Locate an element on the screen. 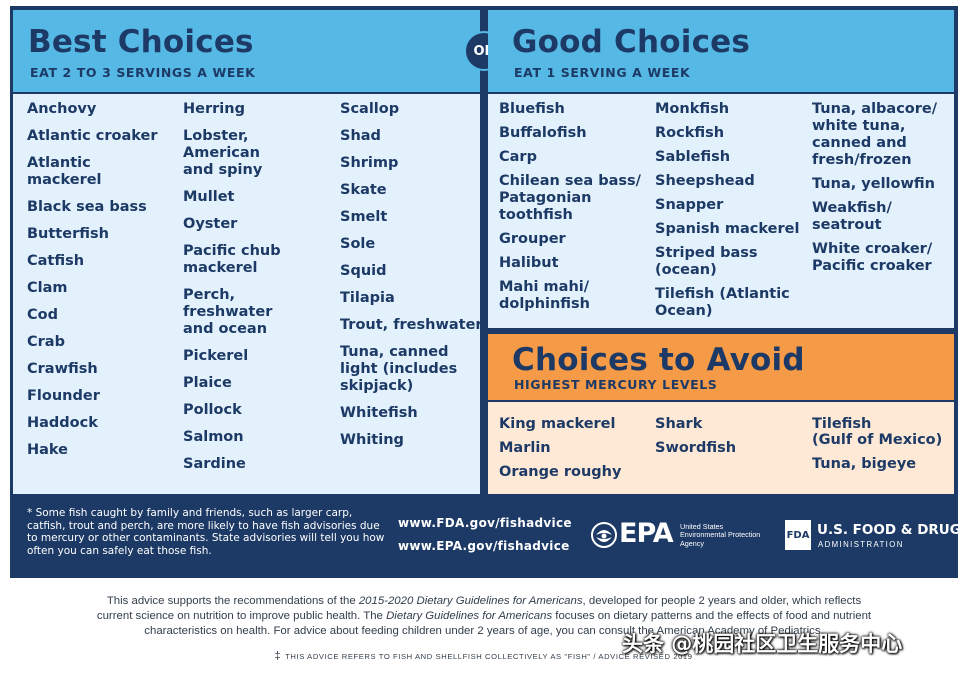 The image size is (967, 674). best-choices-header: Best Choices EAT 2 TO 3 SERVINGS A WEEK is located at coordinates (246, 51).